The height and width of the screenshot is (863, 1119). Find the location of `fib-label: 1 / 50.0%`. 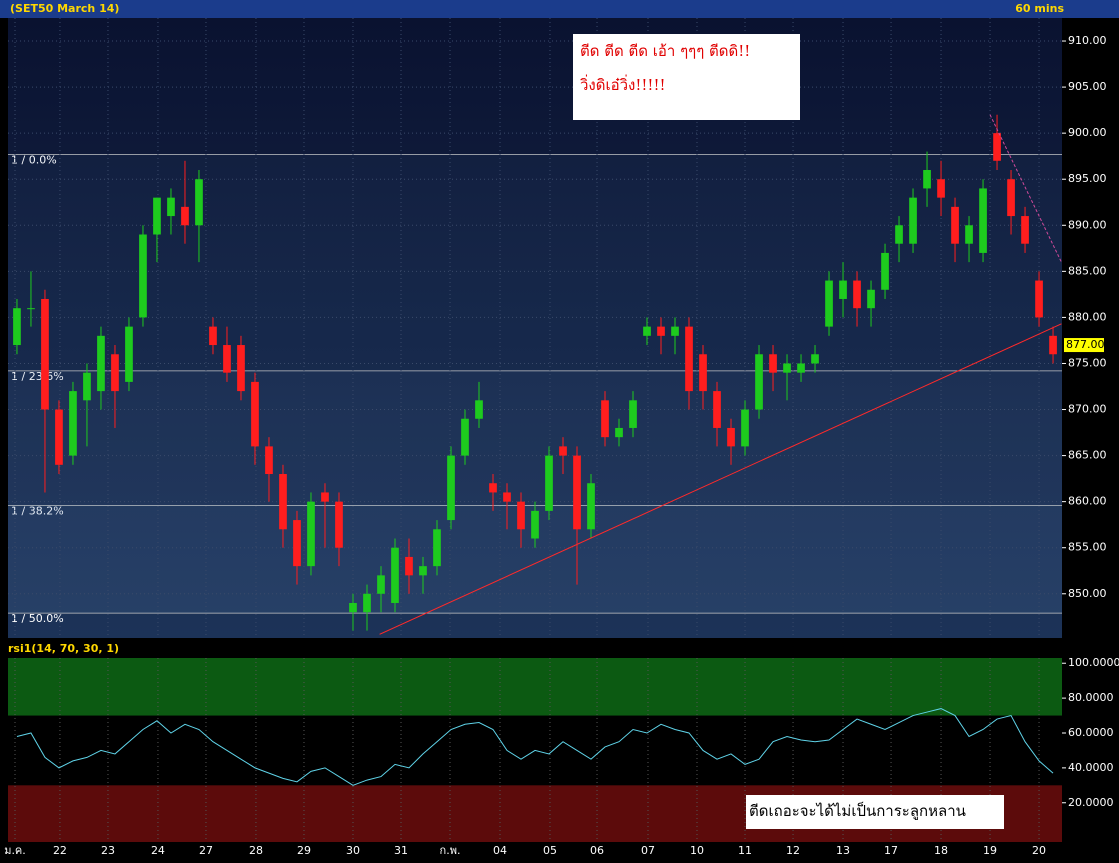

fib-label: 1 / 50.0% is located at coordinates (37, 618).